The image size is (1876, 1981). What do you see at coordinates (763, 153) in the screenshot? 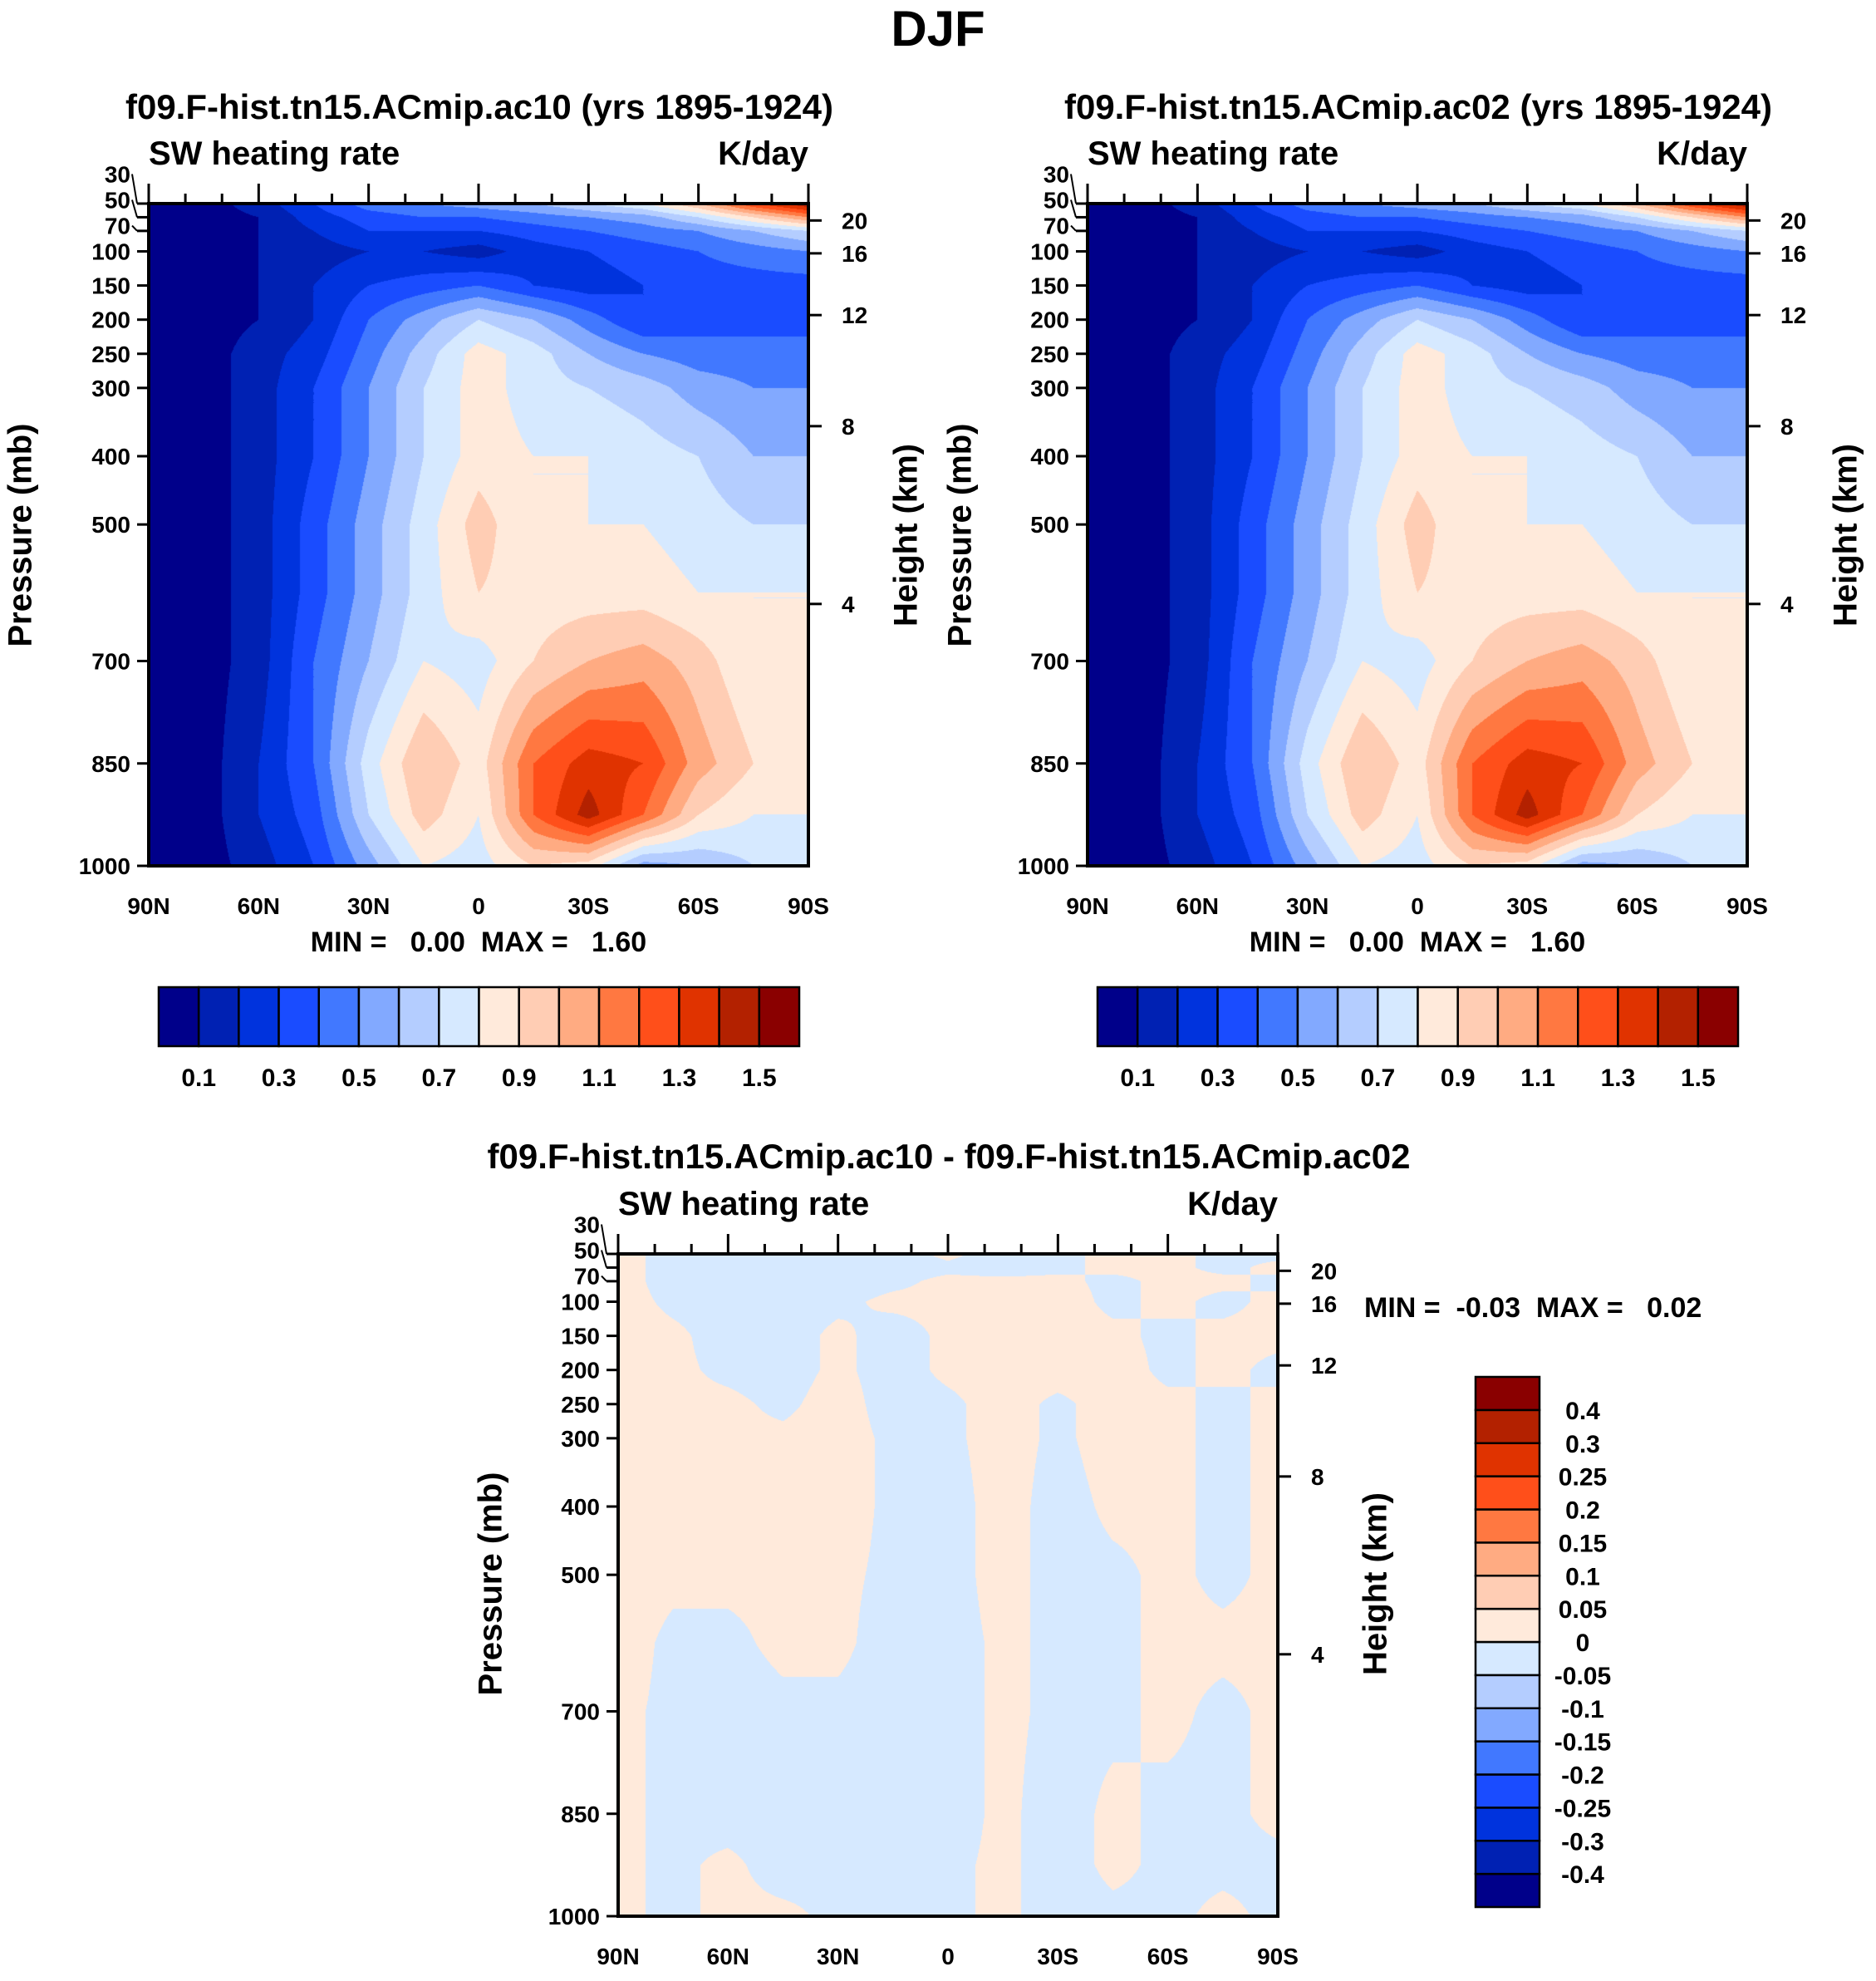
I see `right-string: K/day` at bounding box center [763, 153].